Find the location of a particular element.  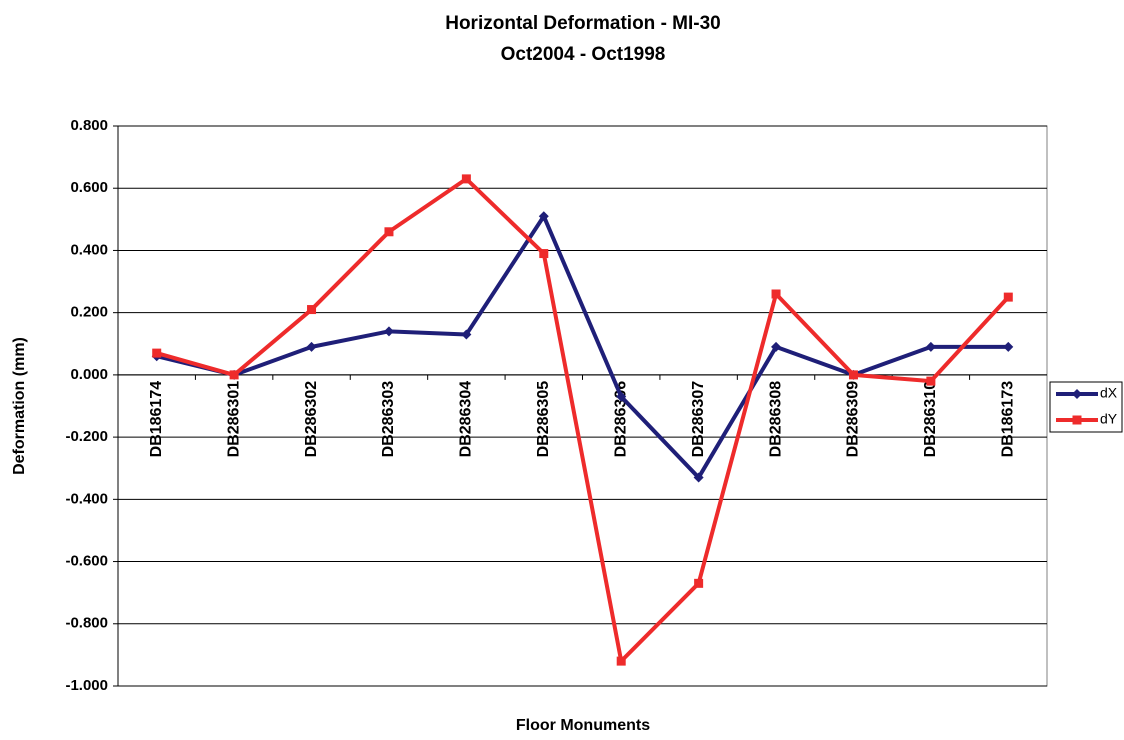

y-tick-label: 0.000 is located at coordinates (89, 374).